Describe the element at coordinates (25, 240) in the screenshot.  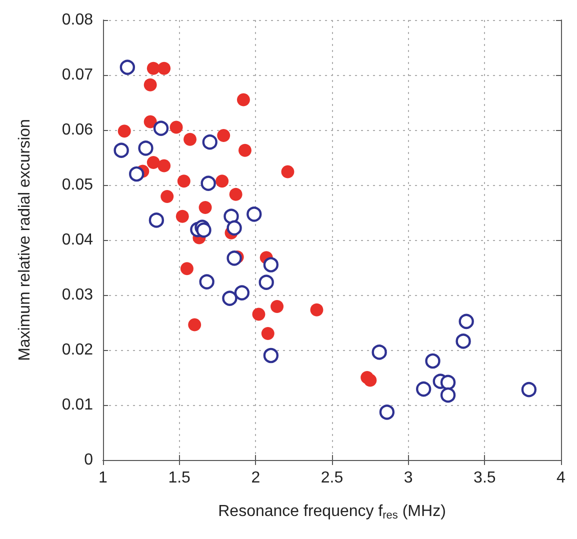
I see `y-axis-title: Maximum relative radial excursion` at that location.